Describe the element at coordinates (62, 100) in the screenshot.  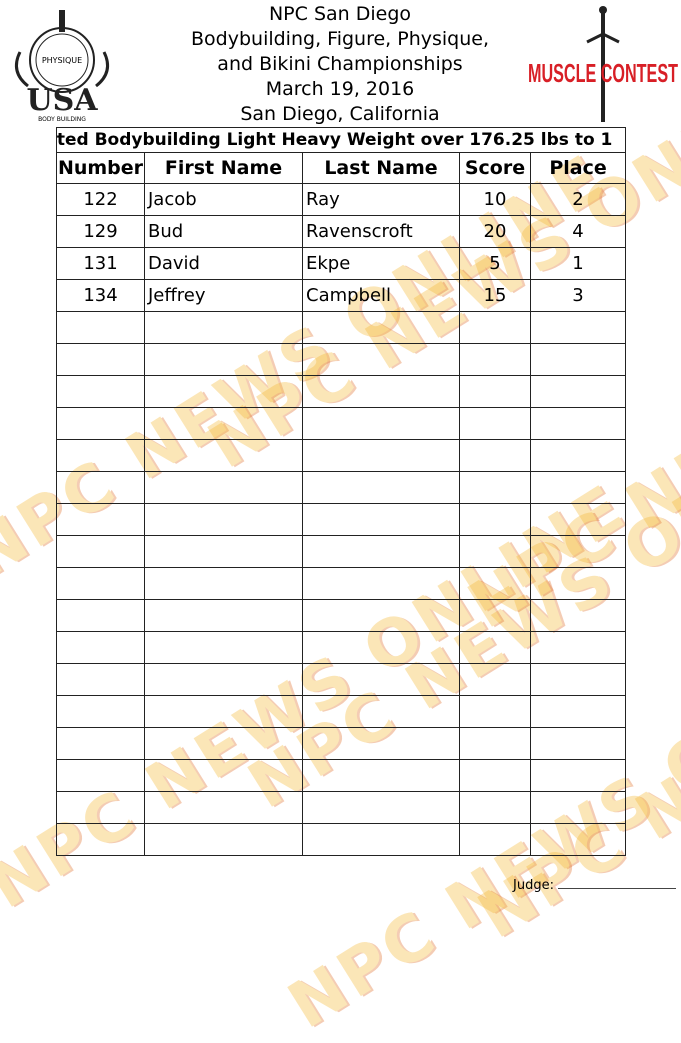
I see `svg-text: USA` at that location.